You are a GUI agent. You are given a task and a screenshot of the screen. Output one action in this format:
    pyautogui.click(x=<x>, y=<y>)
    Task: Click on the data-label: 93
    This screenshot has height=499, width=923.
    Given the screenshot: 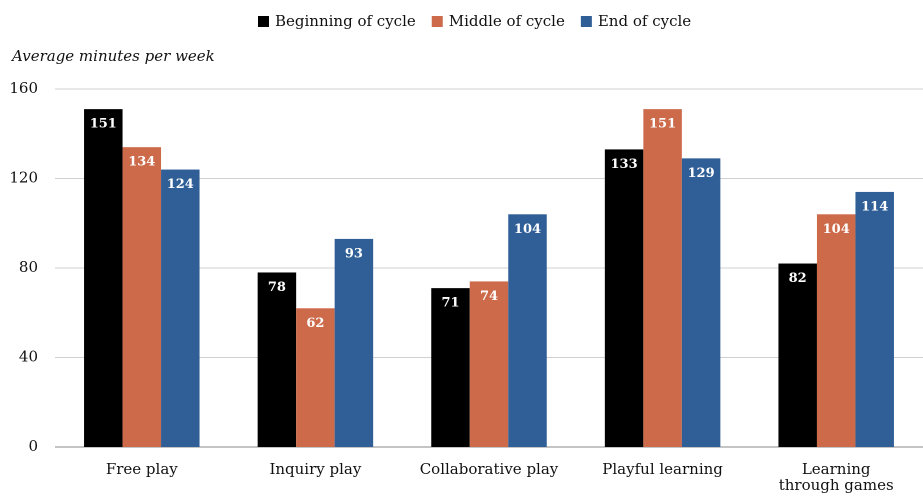 What is the action you would take?
    pyautogui.click(x=354, y=253)
    